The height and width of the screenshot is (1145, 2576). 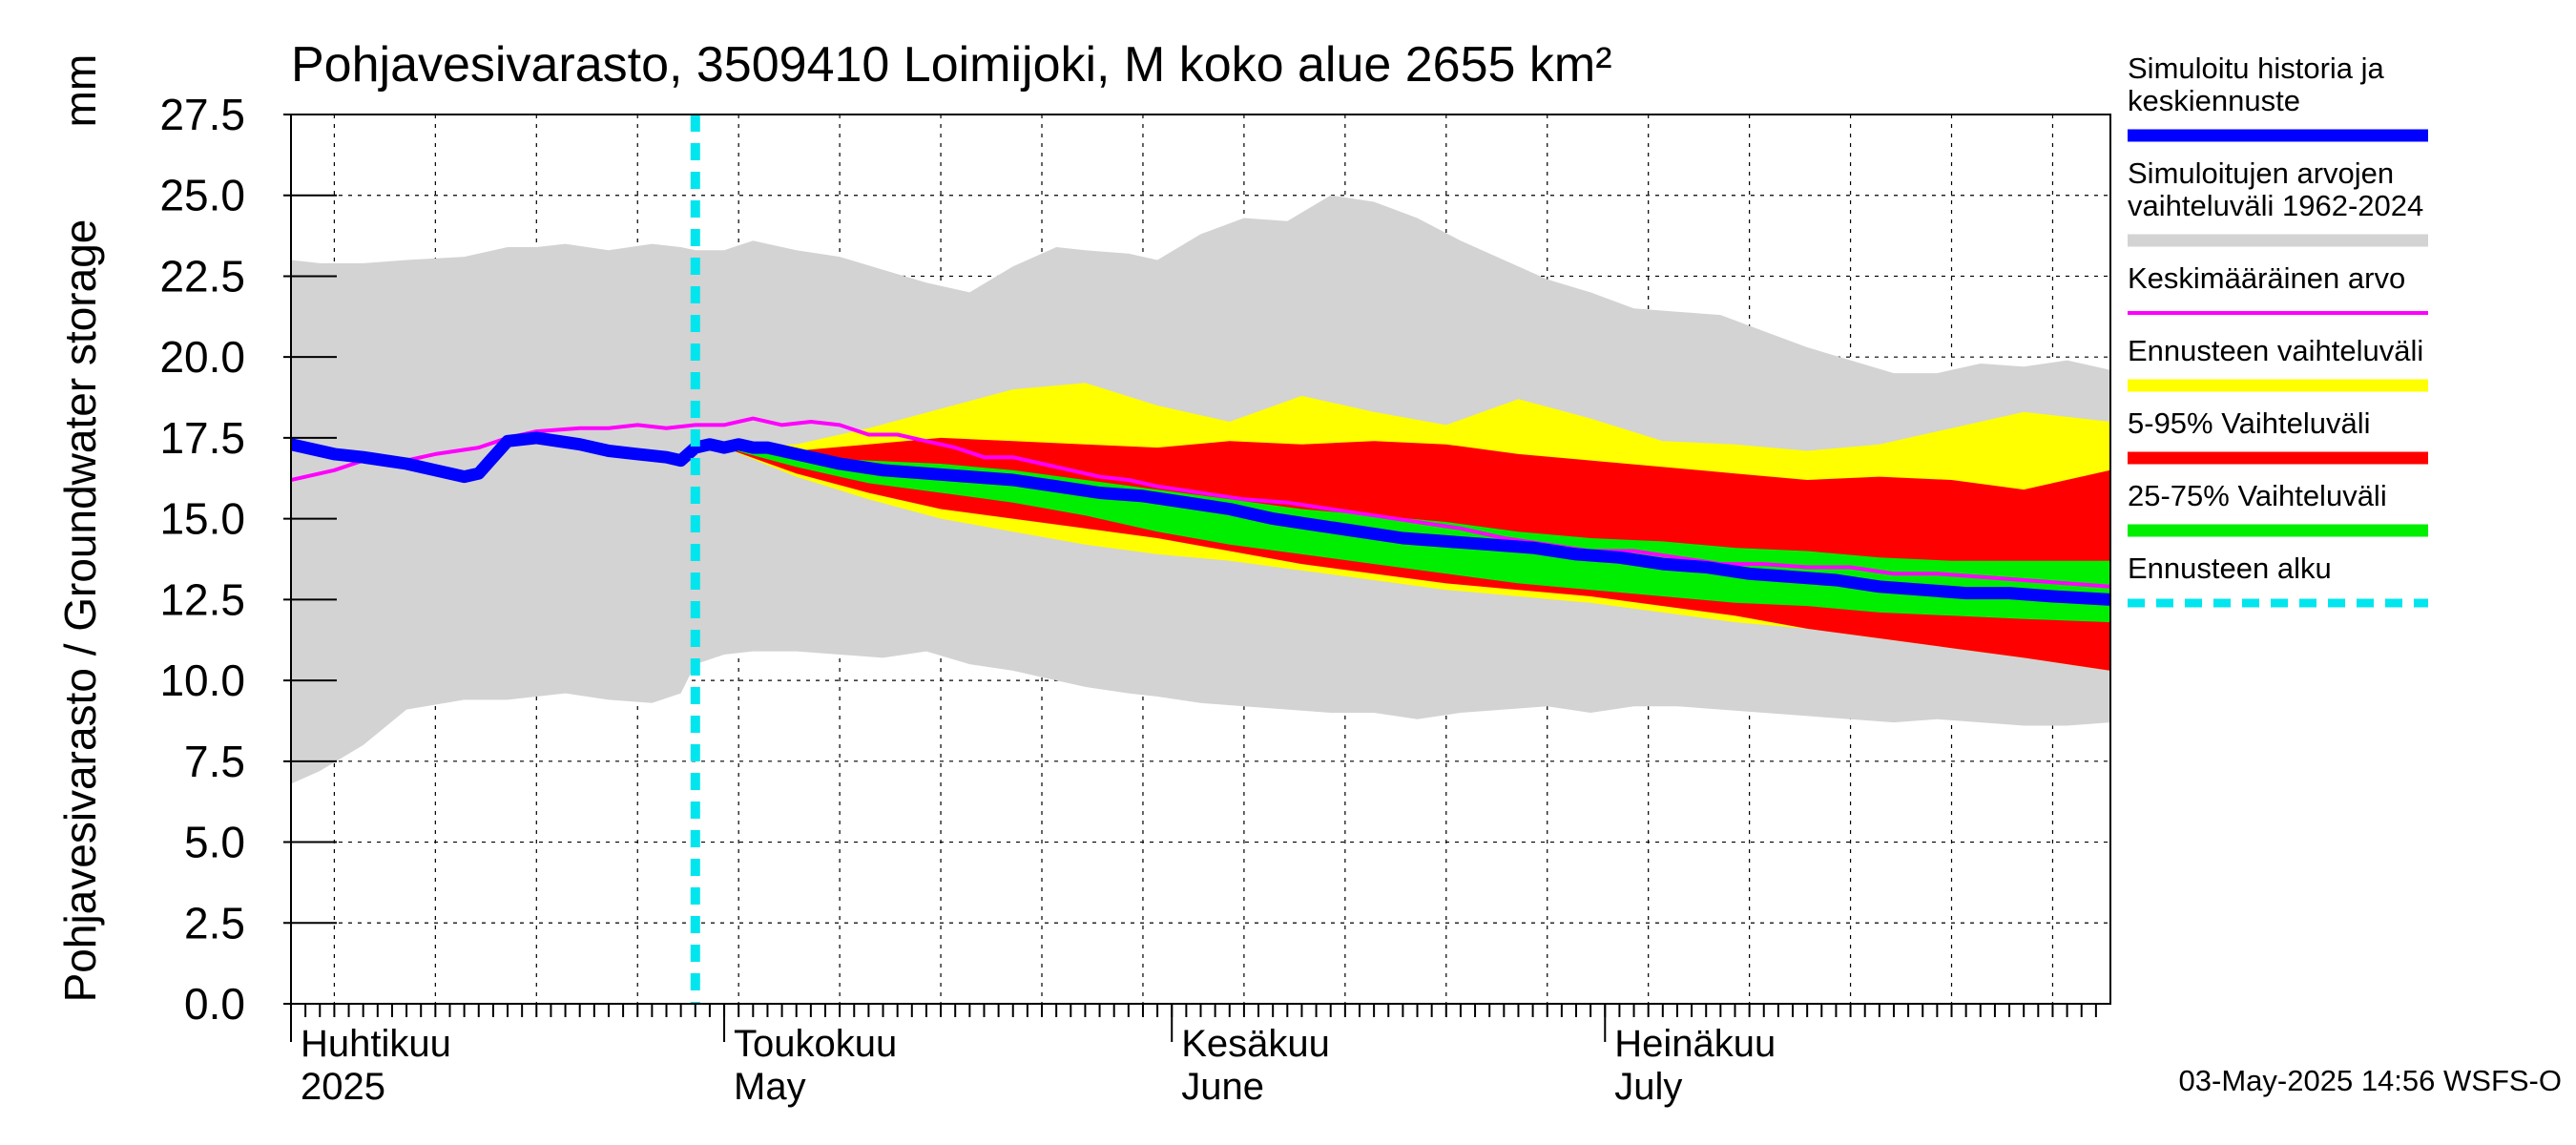 I want to click on y-tick-label: 20.0, so click(x=202, y=357).